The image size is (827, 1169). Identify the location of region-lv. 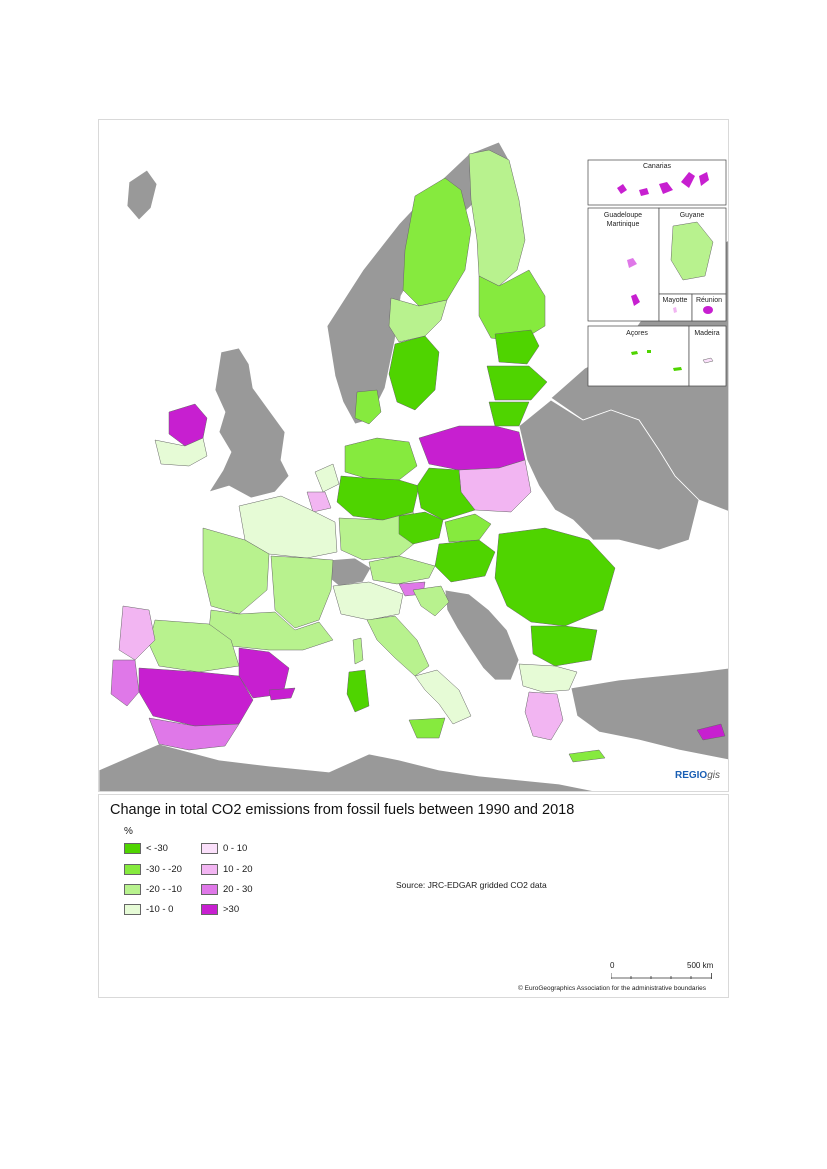
(517, 383).